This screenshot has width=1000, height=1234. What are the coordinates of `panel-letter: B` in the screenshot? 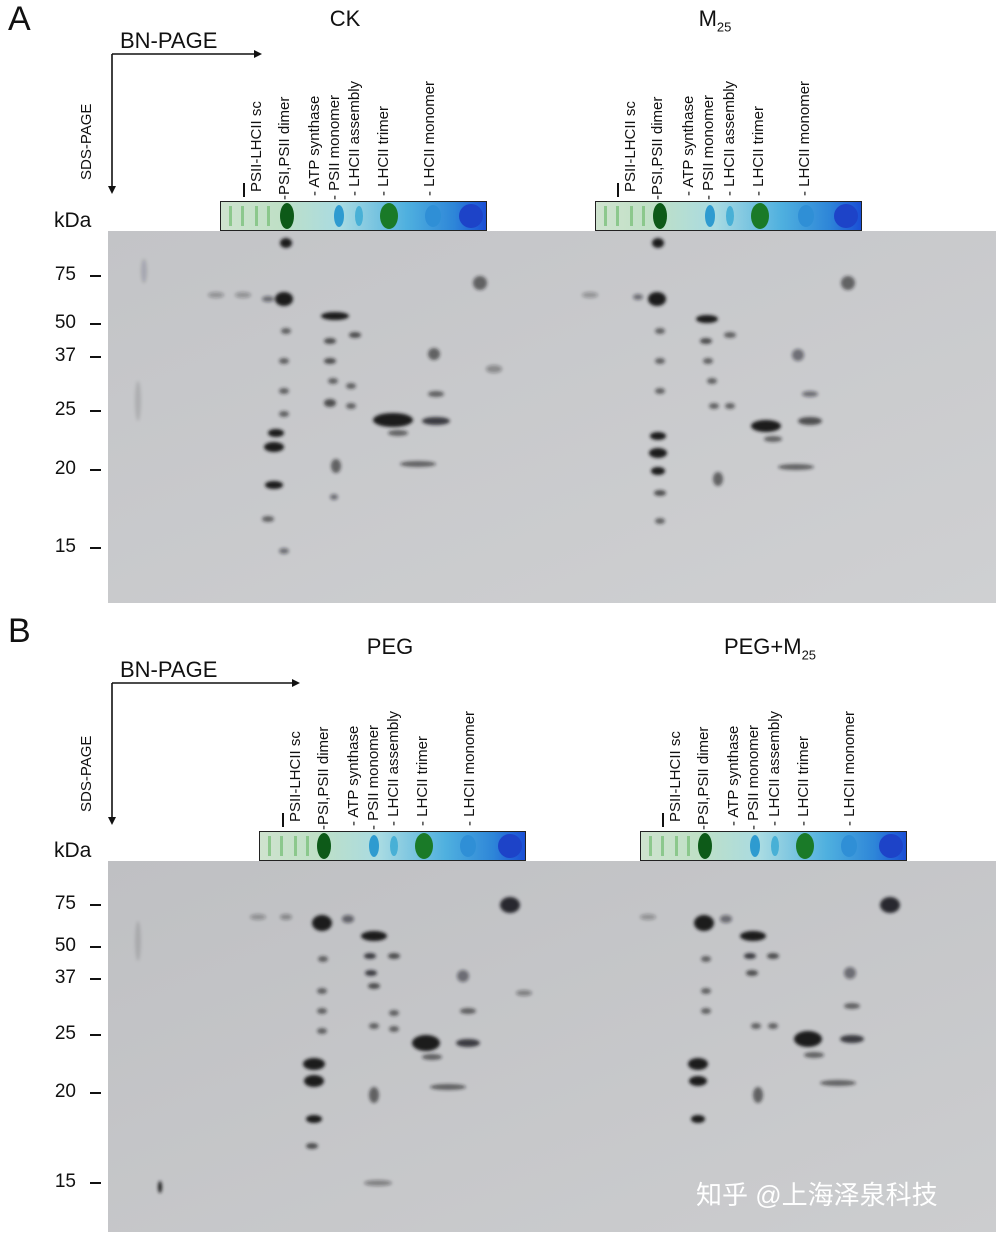 It's located at (19, 631).